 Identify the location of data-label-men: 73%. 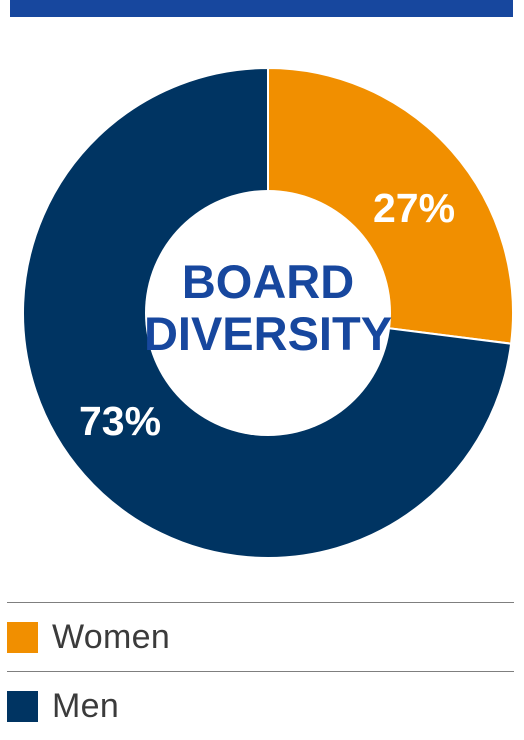
(120, 421).